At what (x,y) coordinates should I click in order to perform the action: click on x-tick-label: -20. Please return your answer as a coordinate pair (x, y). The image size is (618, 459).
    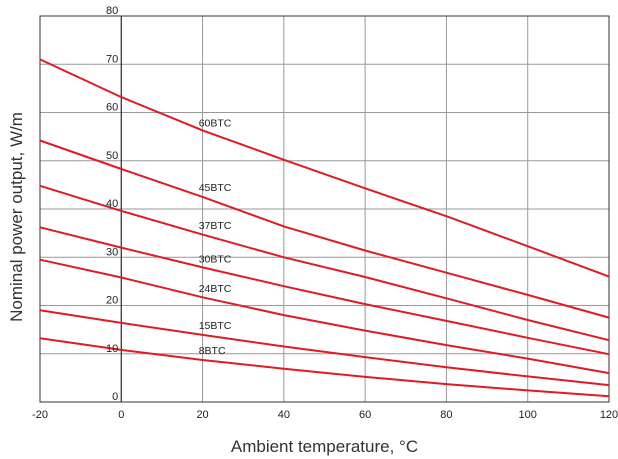
    Looking at the image, I should click on (40, 415).